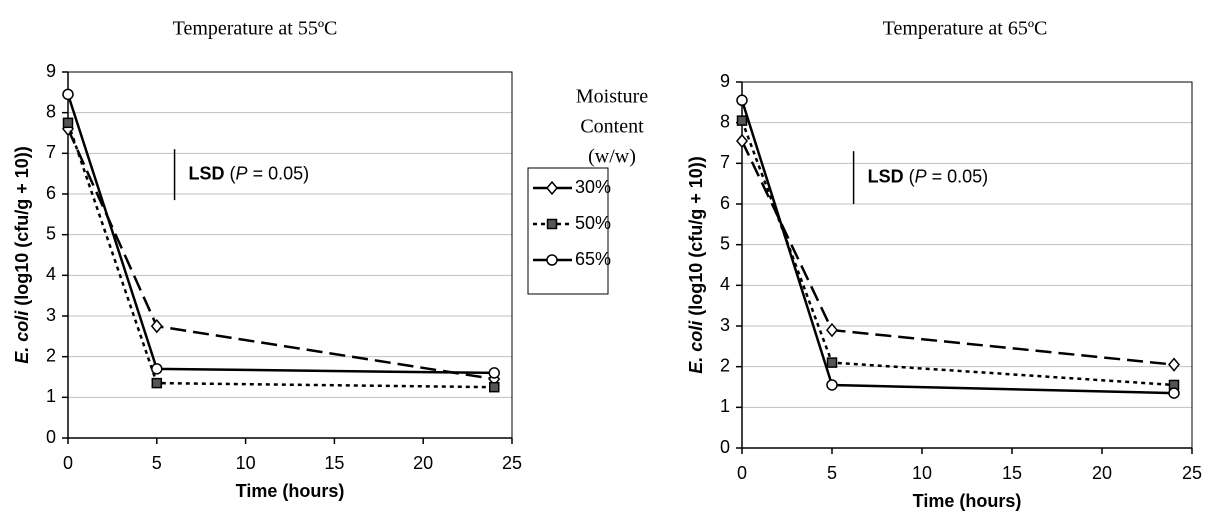  Describe the element at coordinates (593, 223) in the screenshot. I see `legend-label: 50%` at that location.